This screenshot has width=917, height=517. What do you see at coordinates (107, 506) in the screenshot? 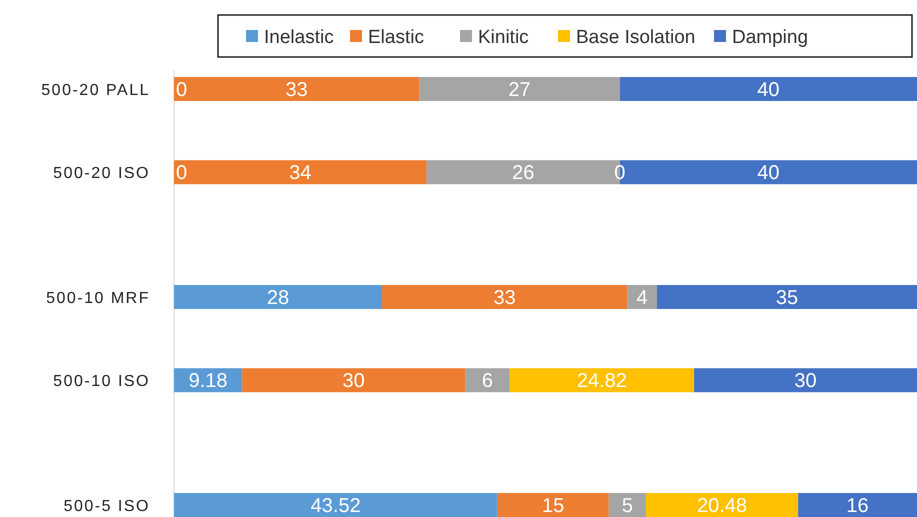
I see `y-tick-label: 500-5 ISO` at bounding box center [107, 506].